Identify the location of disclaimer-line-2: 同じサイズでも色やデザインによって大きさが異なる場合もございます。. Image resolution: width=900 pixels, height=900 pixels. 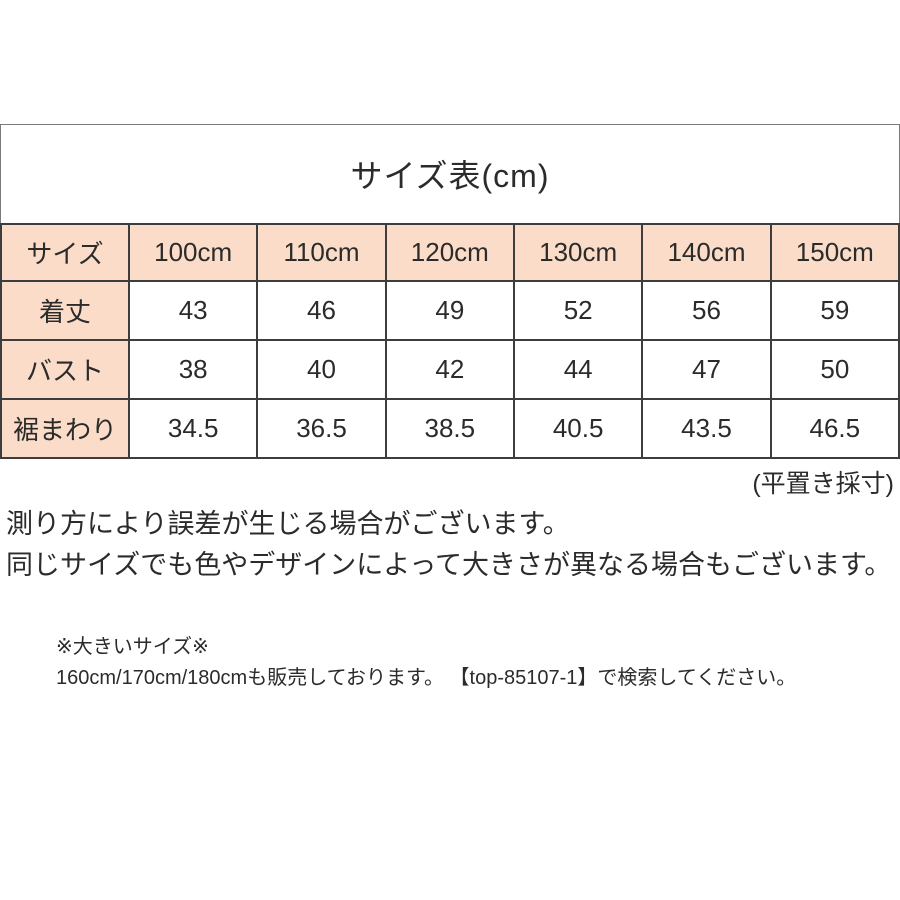
(449, 565).